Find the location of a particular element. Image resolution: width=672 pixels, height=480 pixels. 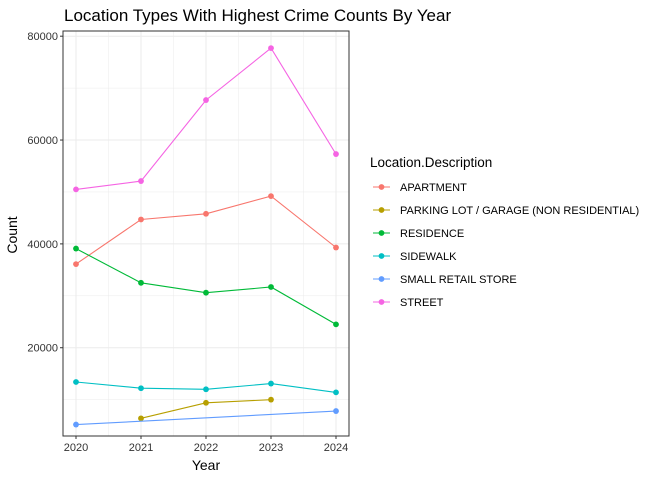

legend-label: APARTMENT is located at coordinates (433, 188).